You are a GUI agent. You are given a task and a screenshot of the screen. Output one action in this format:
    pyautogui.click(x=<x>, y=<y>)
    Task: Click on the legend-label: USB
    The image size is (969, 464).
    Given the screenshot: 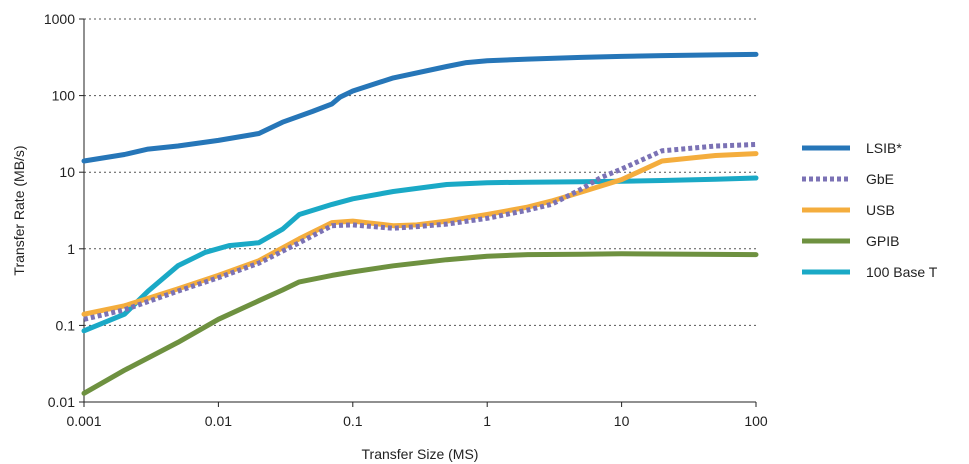 What is the action you would take?
    pyautogui.click(x=880, y=210)
    